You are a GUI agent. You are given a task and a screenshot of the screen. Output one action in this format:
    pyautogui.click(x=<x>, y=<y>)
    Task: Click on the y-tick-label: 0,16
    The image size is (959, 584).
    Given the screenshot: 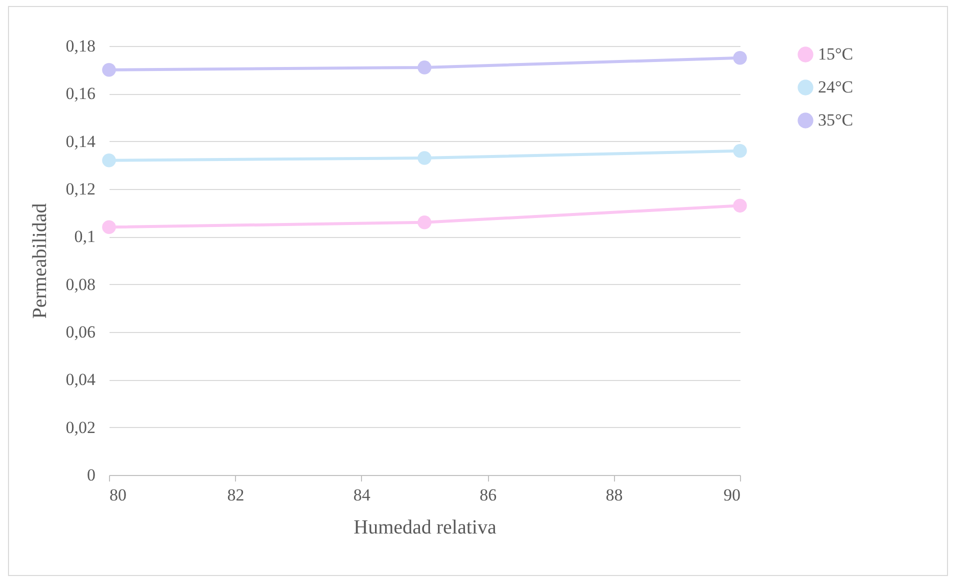 What is the action you would take?
    pyautogui.click(x=81, y=94)
    